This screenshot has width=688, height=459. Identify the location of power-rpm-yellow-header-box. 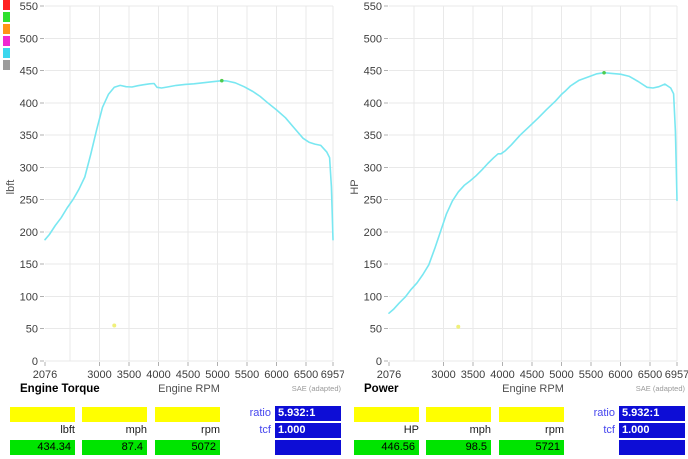
(531, 414).